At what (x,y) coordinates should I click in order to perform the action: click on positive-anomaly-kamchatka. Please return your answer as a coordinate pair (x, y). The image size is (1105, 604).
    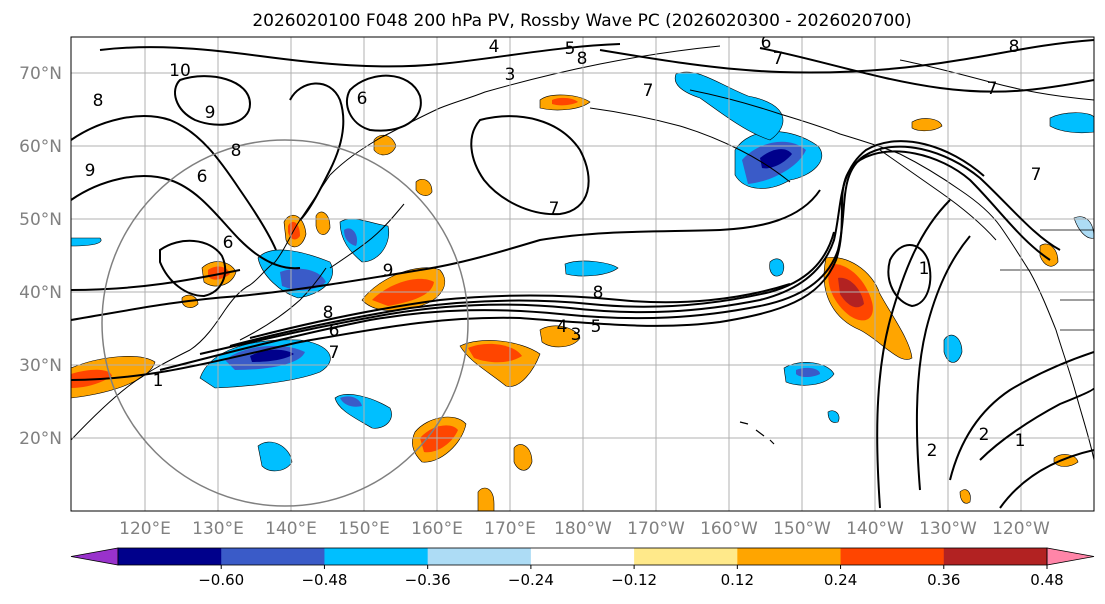
    Looking at the image, I should click on (424, 187).